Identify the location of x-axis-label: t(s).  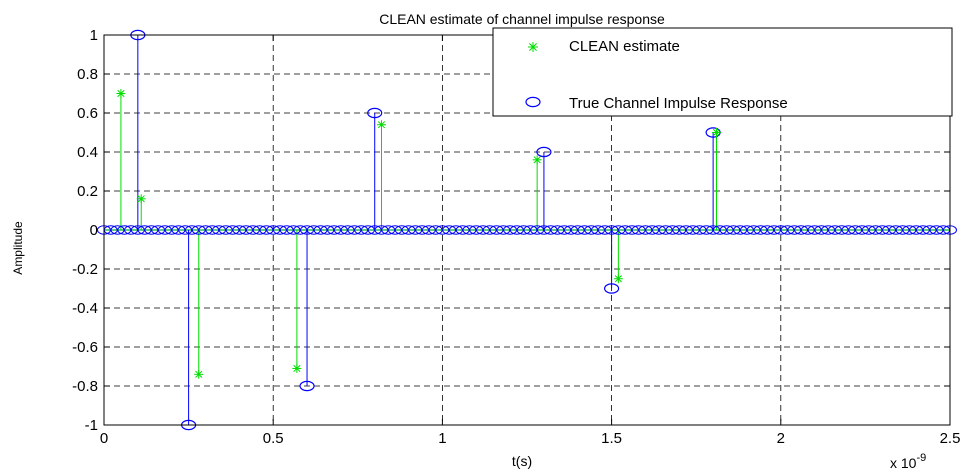
(522, 461).